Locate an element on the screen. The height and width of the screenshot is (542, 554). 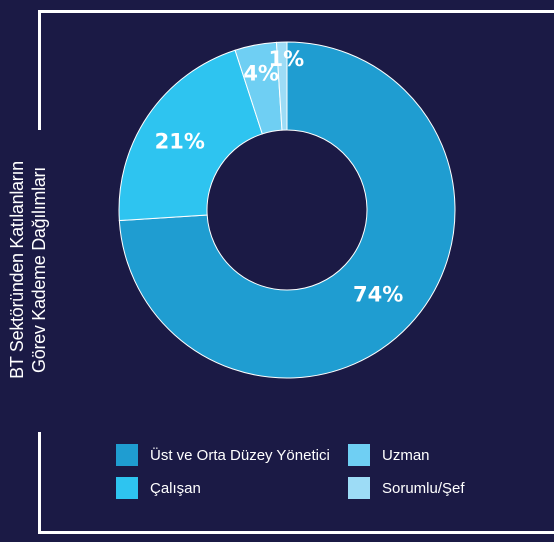
legend-label-0: Üst ve Orta Düzey Yönetici is located at coordinates (240, 455).